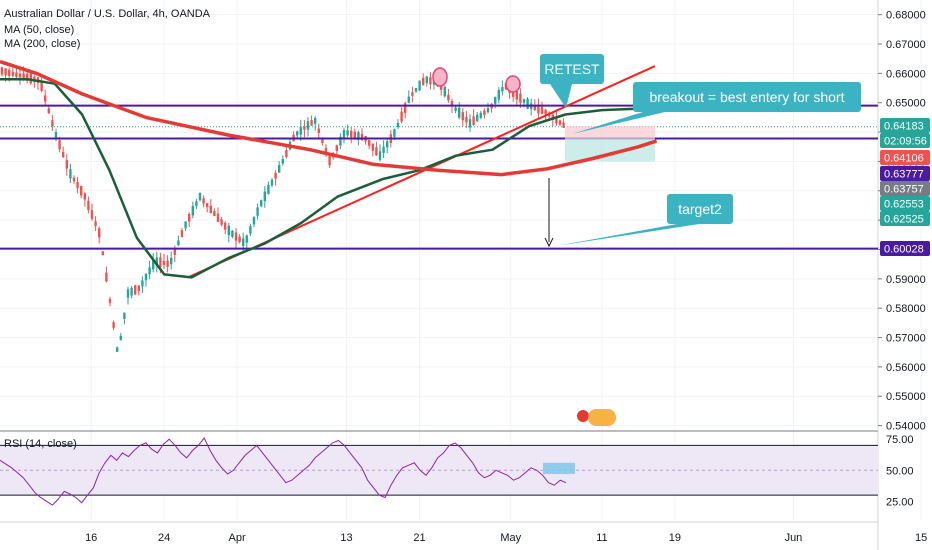 This screenshot has height=550, width=932. I want to click on price-label: 0.62525, so click(904, 220).